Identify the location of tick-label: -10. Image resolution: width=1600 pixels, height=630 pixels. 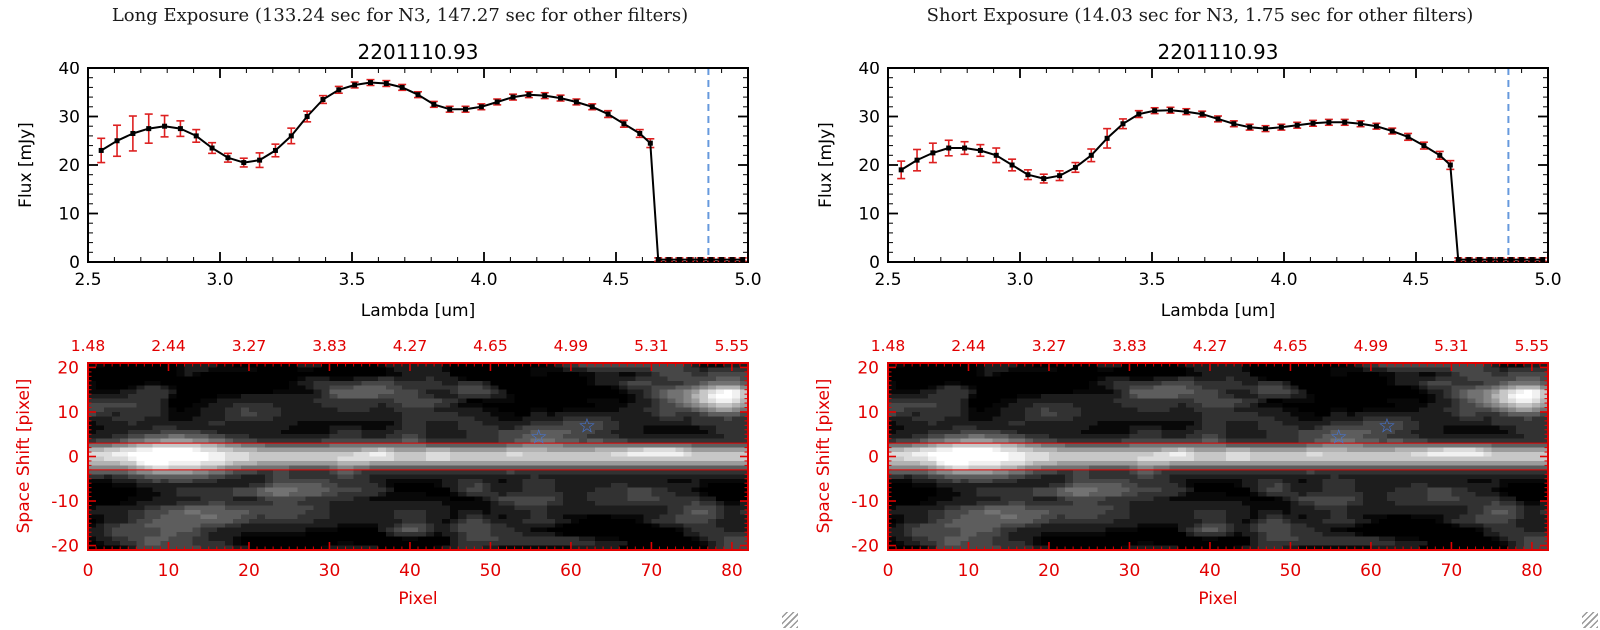
(65, 502).